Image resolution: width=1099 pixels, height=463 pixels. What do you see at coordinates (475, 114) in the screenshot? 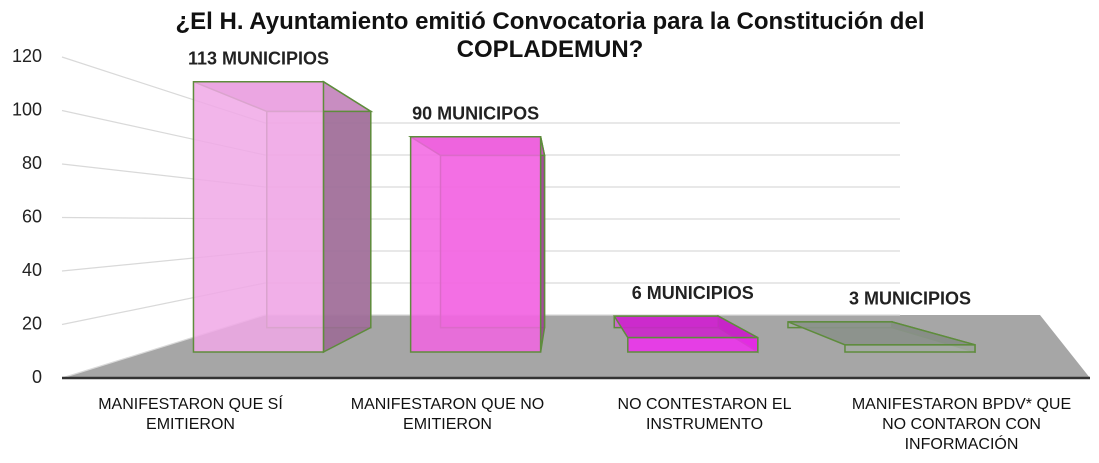
I see `value-label: 90 MUNICIPOS` at bounding box center [475, 114].